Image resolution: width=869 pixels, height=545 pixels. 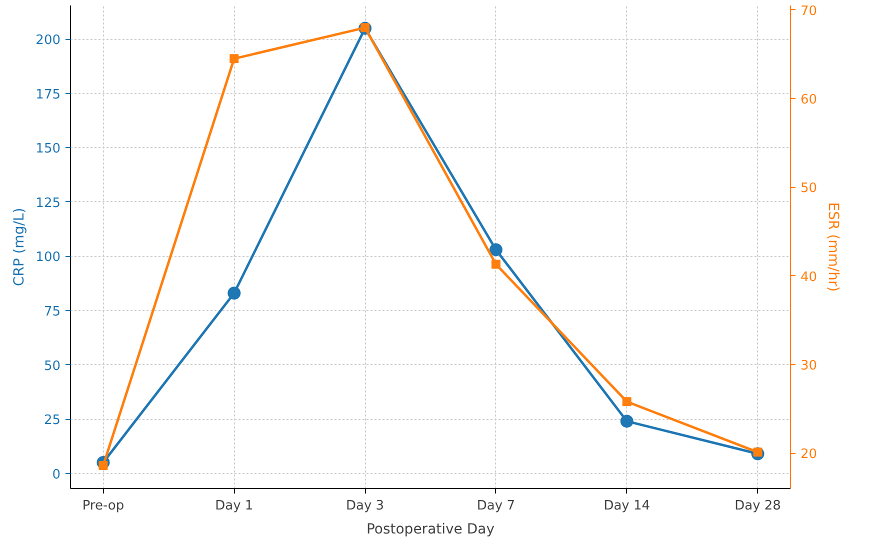 I want to click on x-tick-label: Day 1, so click(x=234, y=506).